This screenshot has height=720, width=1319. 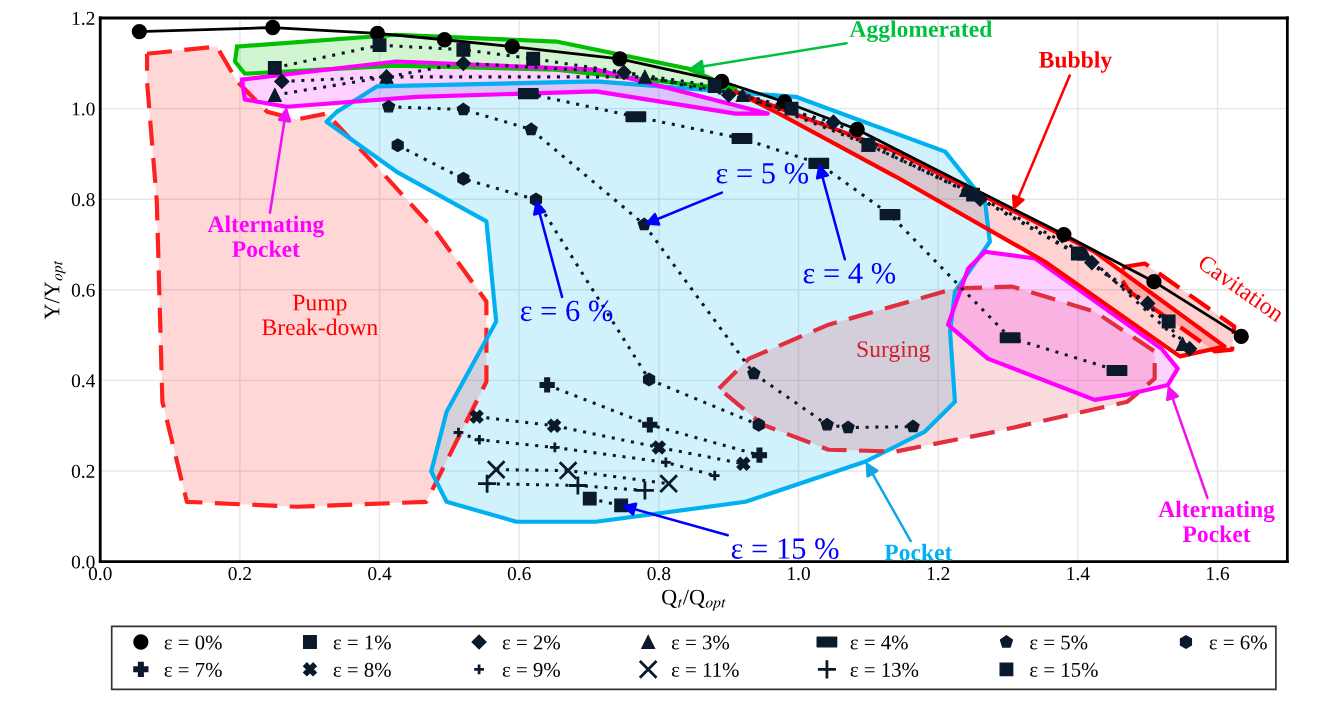 I want to click on y-tick-label: 0.6, so click(x=83, y=290).